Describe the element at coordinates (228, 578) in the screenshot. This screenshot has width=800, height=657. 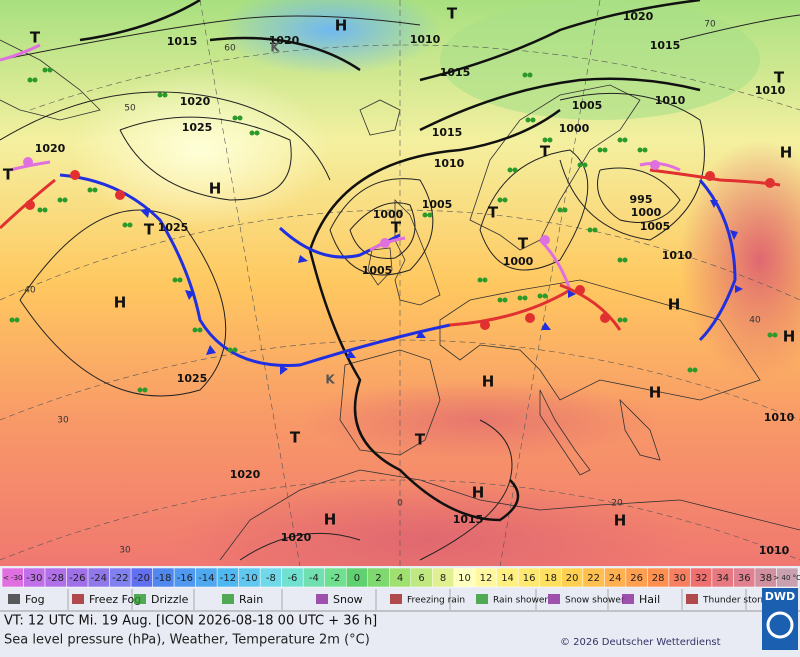
I see `scale-label: -12` at that location.